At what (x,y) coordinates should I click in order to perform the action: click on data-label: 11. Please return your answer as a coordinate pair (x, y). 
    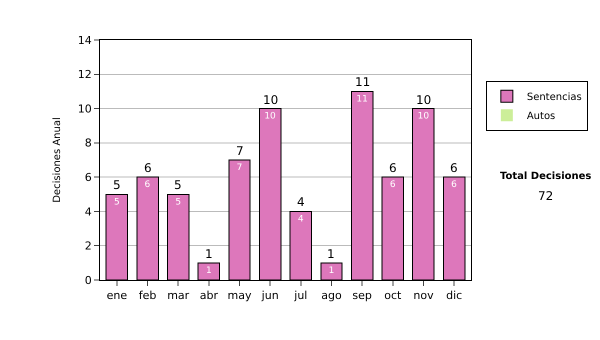
    Looking at the image, I should click on (362, 99).